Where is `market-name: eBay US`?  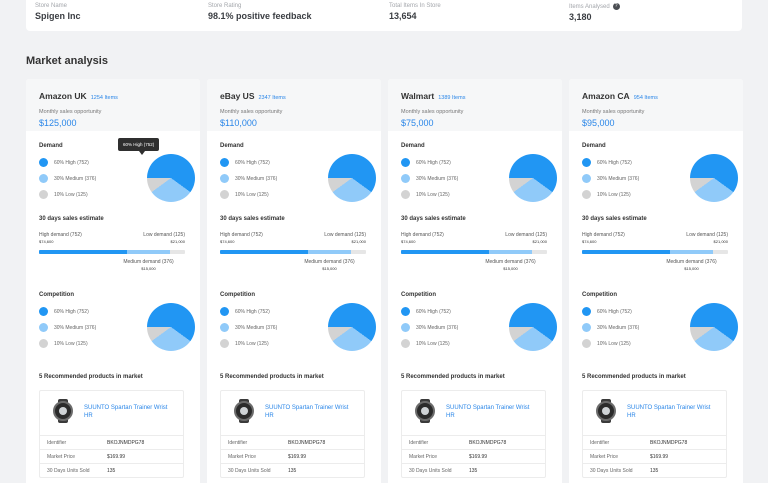 market-name: eBay US is located at coordinates (237, 96).